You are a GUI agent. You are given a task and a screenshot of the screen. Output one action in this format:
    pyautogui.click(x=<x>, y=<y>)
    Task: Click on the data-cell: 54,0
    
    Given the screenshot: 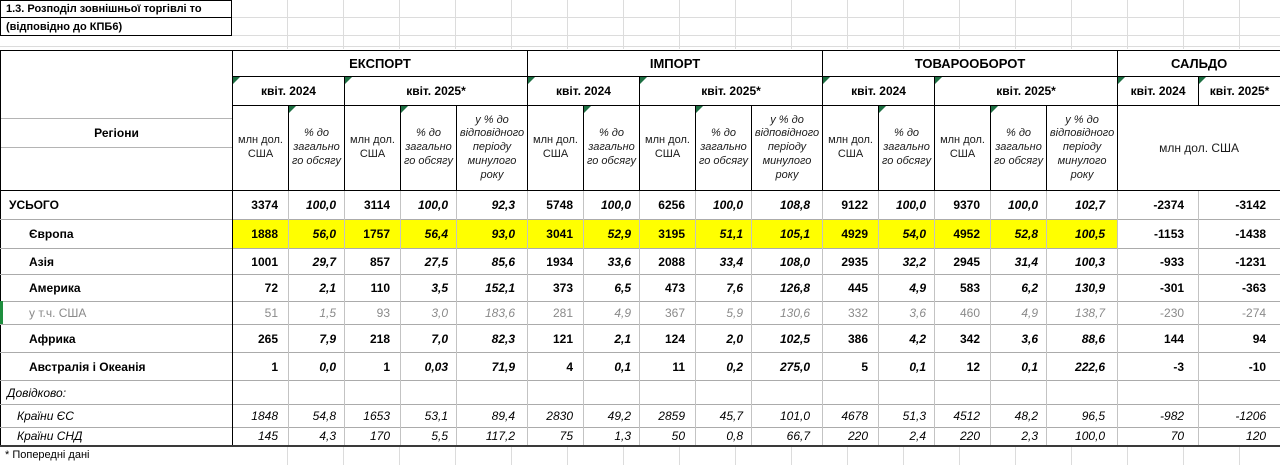 What is the action you would take?
    pyautogui.click(x=906, y=234)
    